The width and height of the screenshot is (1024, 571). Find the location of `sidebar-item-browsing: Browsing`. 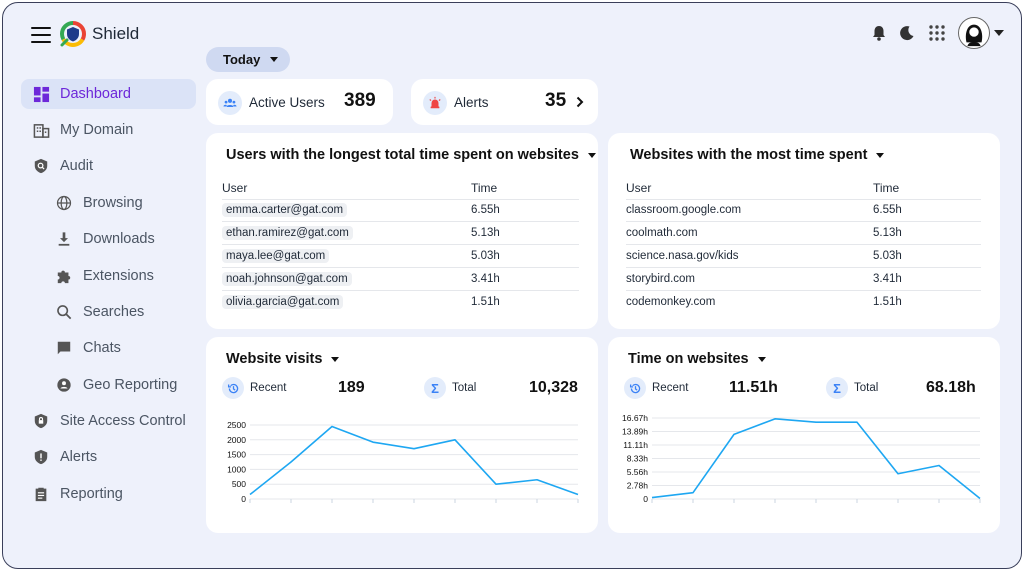

sidebar-item-browsing: Browsing is located at coordinates (108, 203).